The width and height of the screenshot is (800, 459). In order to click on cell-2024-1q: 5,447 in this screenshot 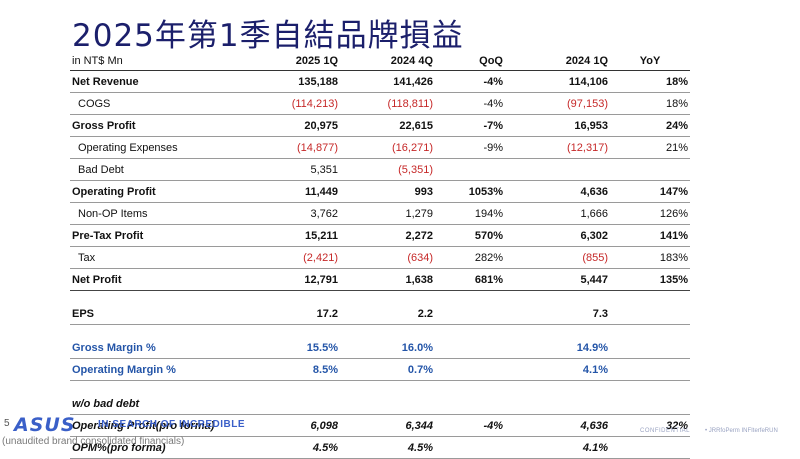, I will do `click(557, 279)`.